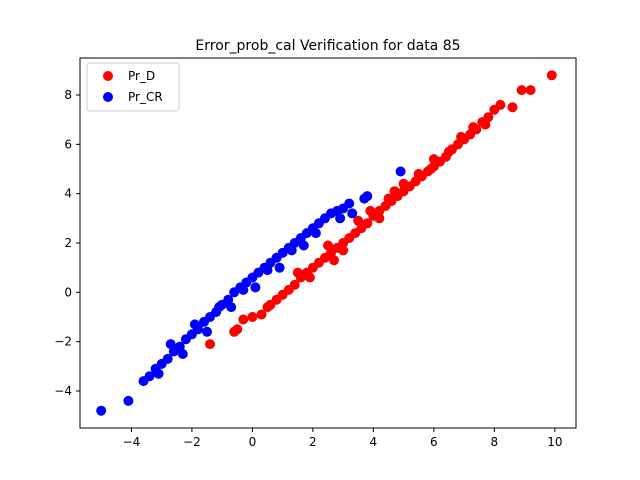 The height and width of the screenshot is (480, 640). What do you see at coordinates (554, 442) in the screenshot?
I see `x-tick-label: 10` at bounding box center [554, 442].